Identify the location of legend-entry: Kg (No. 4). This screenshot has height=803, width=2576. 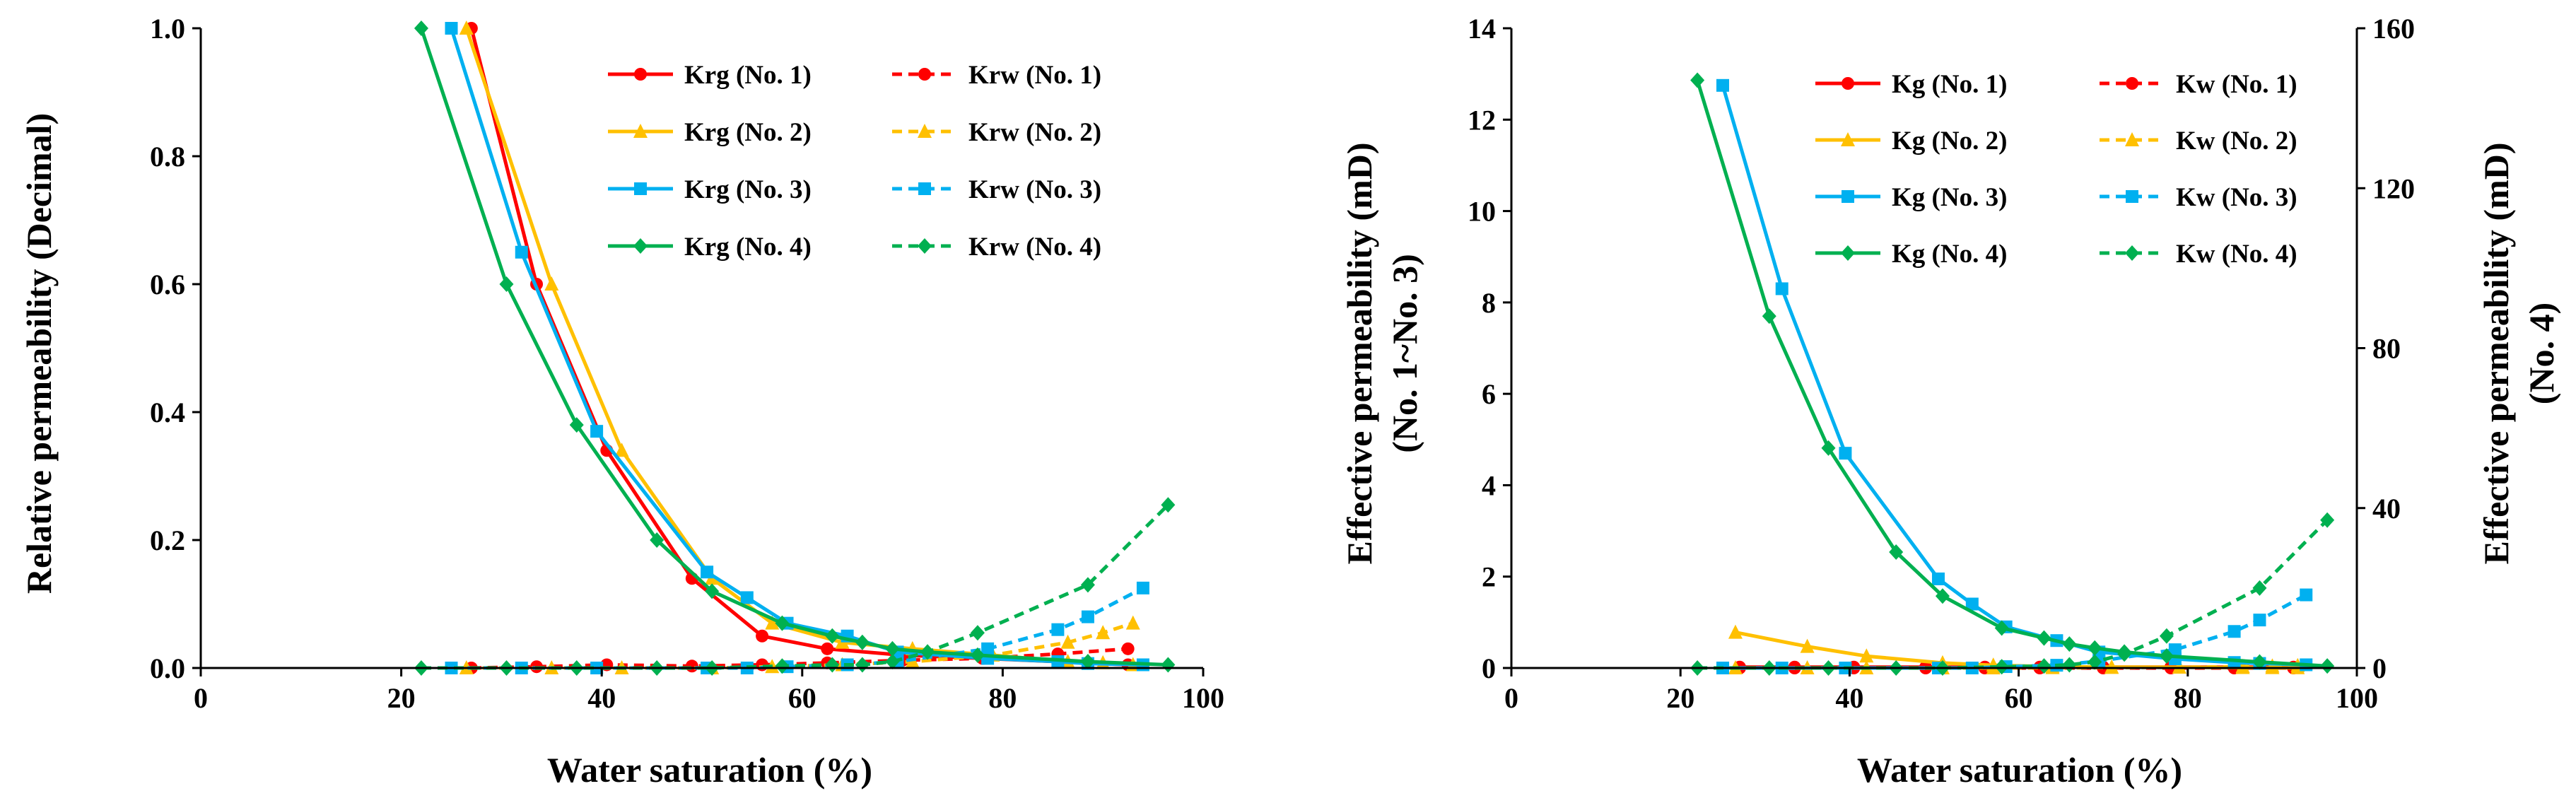
(1911, 255).